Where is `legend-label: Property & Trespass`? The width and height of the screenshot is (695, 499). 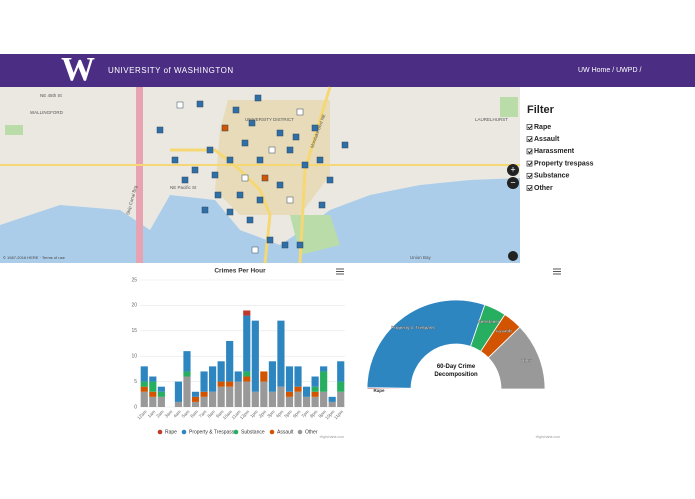
legend-label: Property & Trespass is located at coordinates (212, 432).